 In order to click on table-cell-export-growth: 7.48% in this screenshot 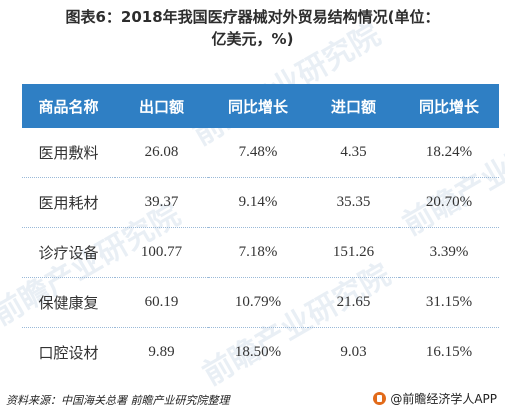, I will do `click(258, 153)`.